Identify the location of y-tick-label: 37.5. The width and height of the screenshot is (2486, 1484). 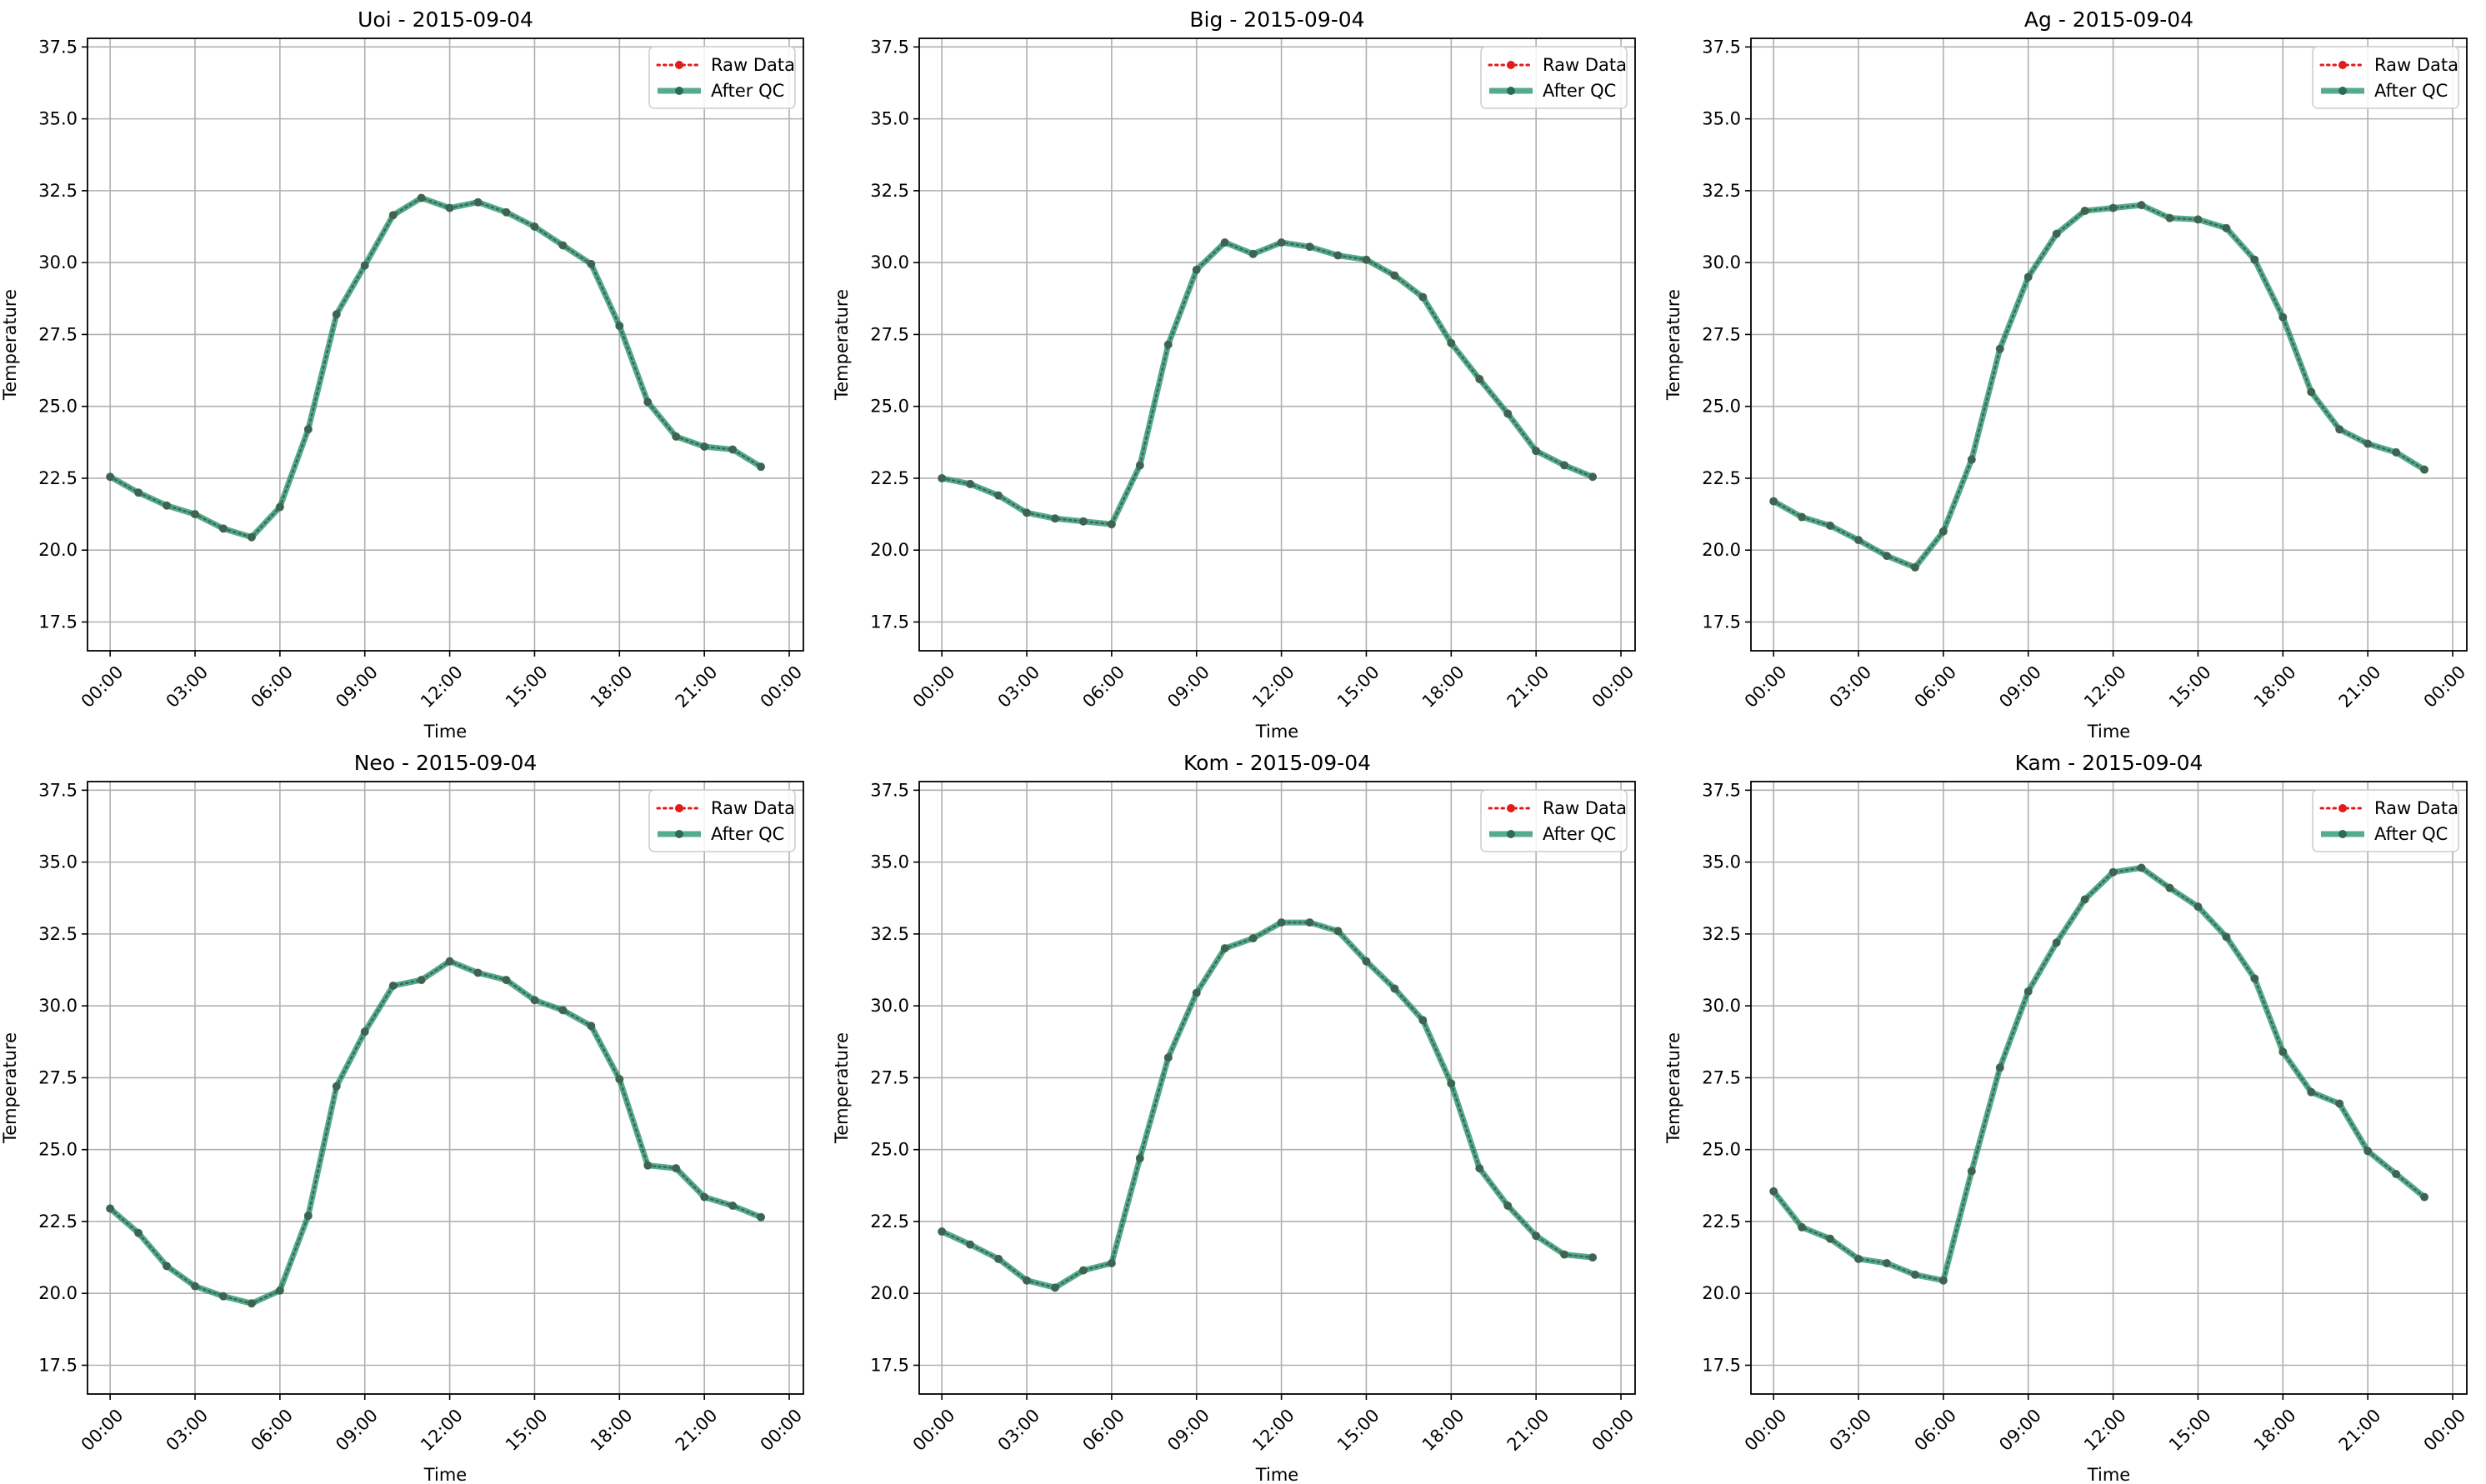
(1721, 47).